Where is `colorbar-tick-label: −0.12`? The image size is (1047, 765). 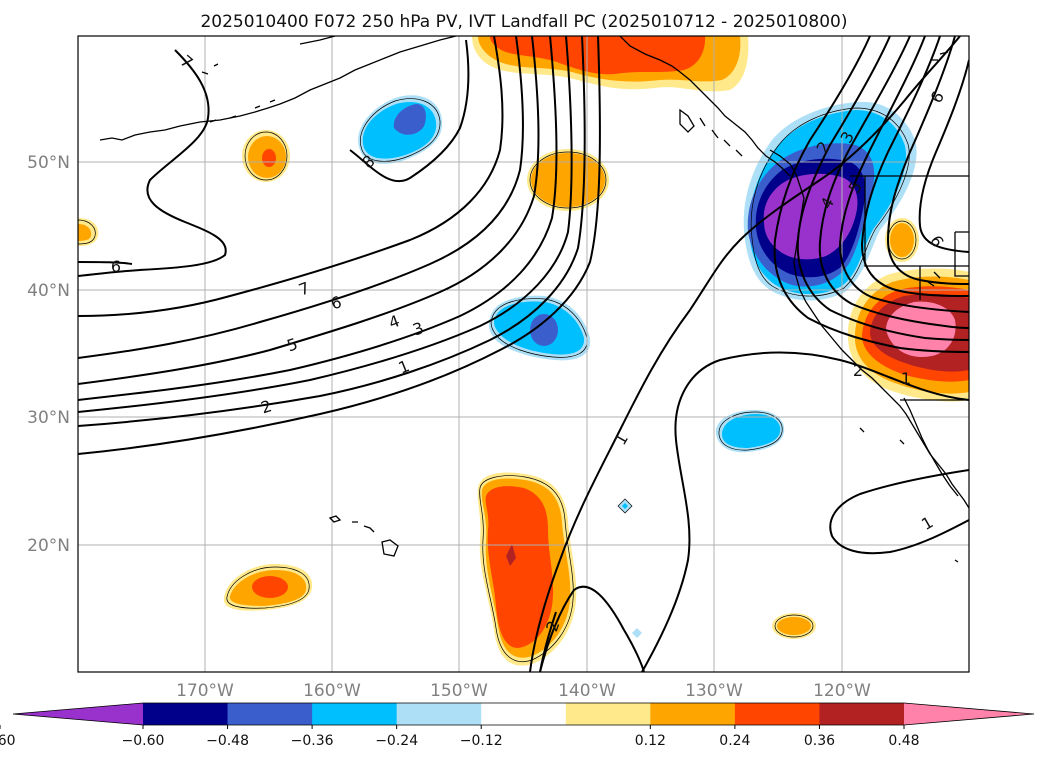
colorbar-tick-label: −0.12 is located at coordinates (481, 741).